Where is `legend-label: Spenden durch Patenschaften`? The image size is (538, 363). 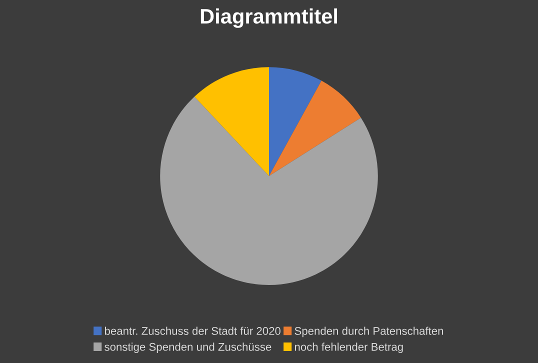 legend-label: Spenden durch Patenschaften is located at coordinates (369, 332).